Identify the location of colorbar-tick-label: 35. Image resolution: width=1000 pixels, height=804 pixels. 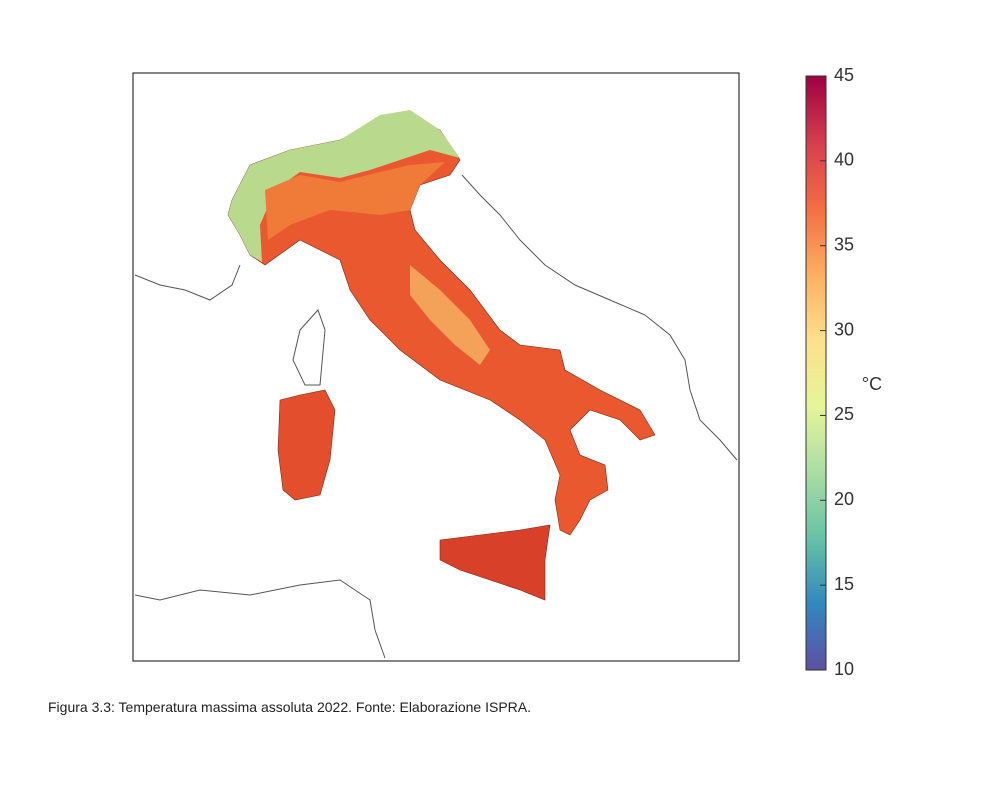
(844, 244).